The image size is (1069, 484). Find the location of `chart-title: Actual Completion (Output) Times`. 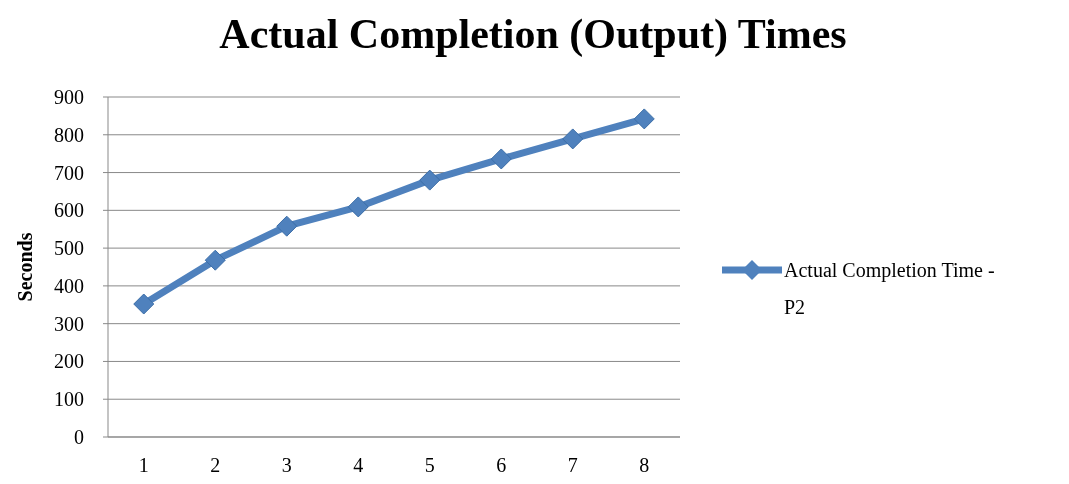

chart-title: Actual Completion (Output) Times is located at coordinates (533, 34).